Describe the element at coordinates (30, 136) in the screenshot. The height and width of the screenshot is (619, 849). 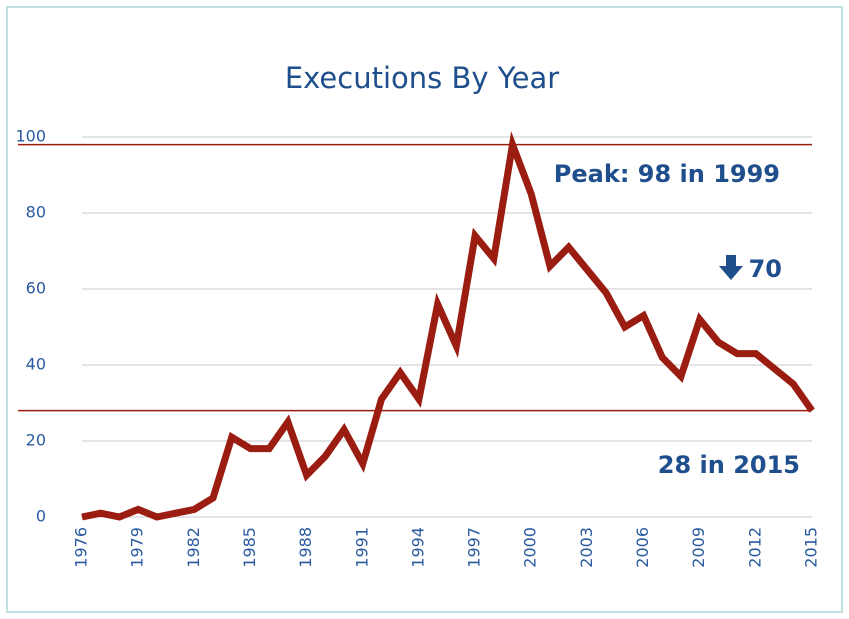
I see `y-tick-label: 100` at that location.